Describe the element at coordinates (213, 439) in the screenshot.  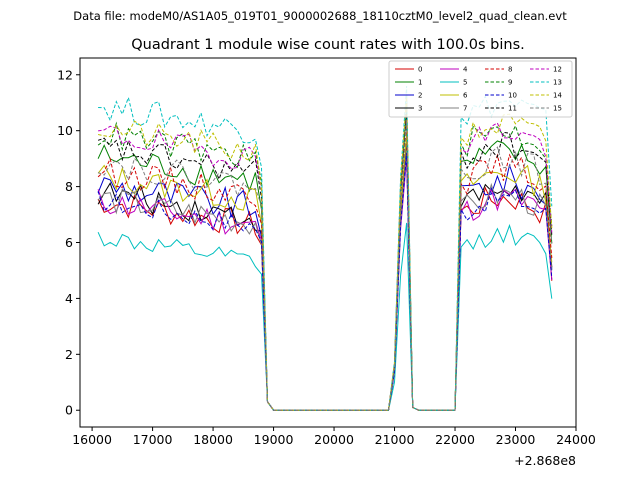
I see `x-tick-label: 18000` at that location.